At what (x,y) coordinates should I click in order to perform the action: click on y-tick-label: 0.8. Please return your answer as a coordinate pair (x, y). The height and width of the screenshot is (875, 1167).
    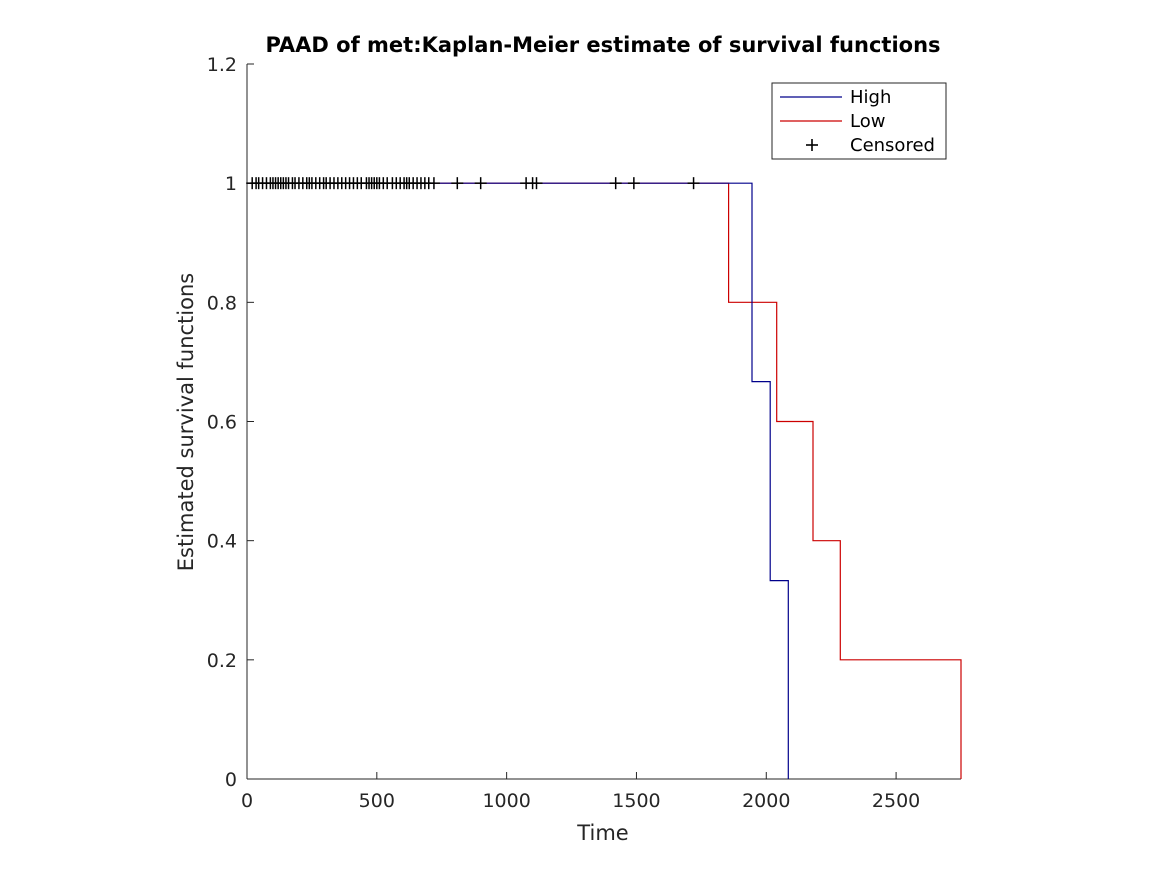
    Looking at the image, I should click on (222, 303).